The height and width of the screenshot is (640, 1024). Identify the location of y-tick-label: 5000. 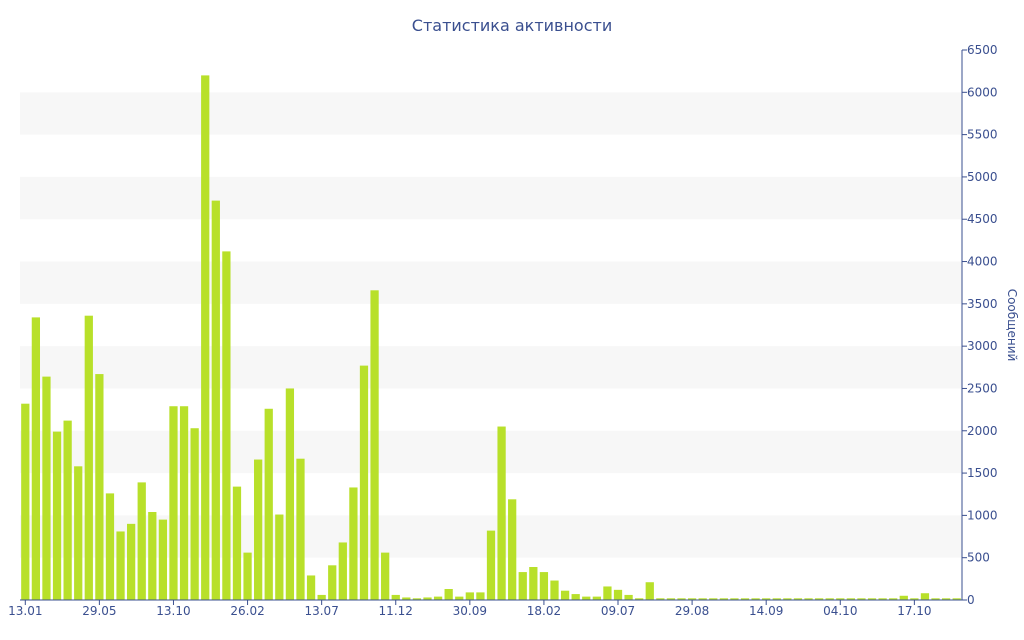
(982, 177).